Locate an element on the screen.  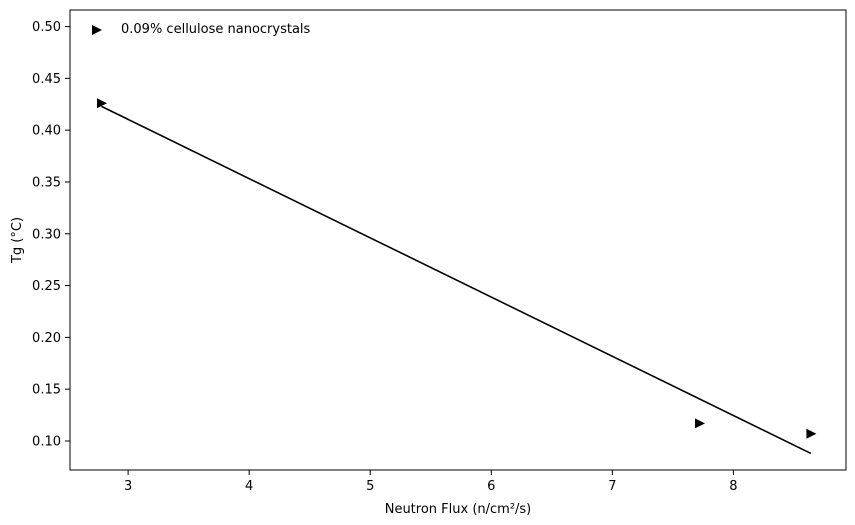
legend-marker-triangle-icon is located at coordinates (97, 30).